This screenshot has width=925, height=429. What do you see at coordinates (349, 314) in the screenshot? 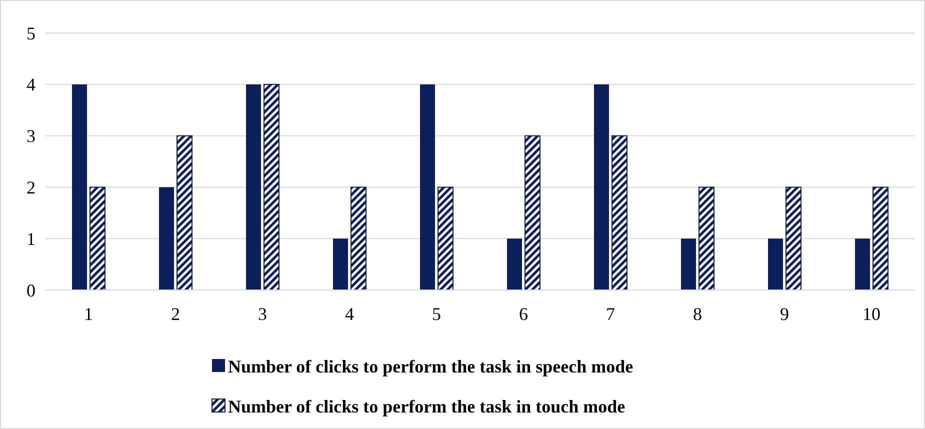
I see `x-tick-label: 4` at bounding box center [349, 314].